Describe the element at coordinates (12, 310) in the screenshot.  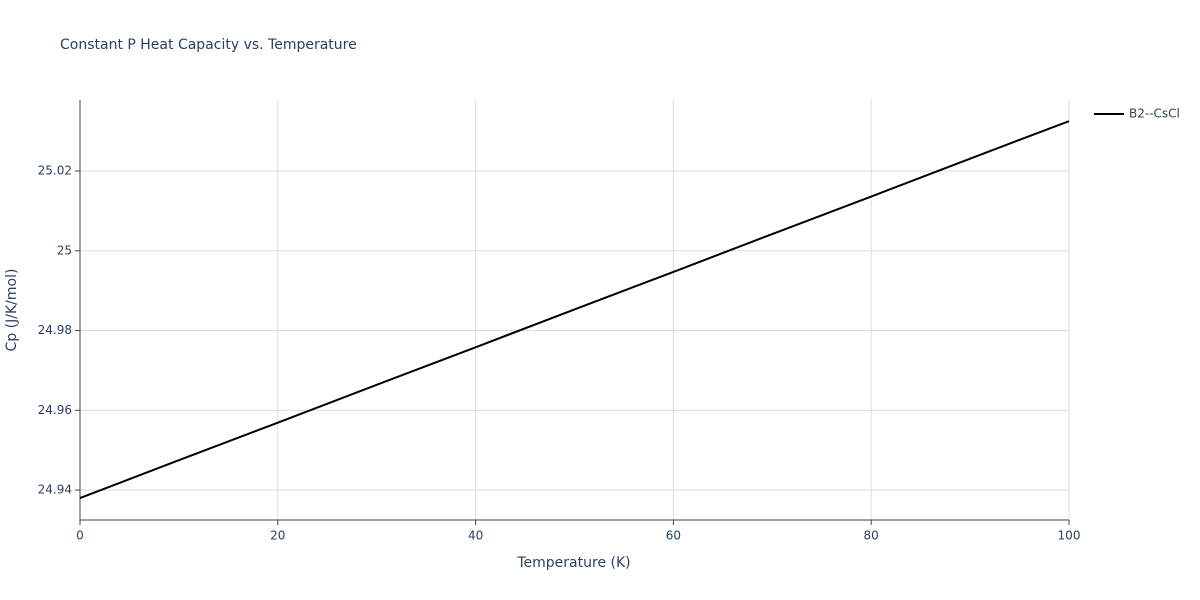
I see `y-axis-title: Cp (J/K/mol)` at that location.